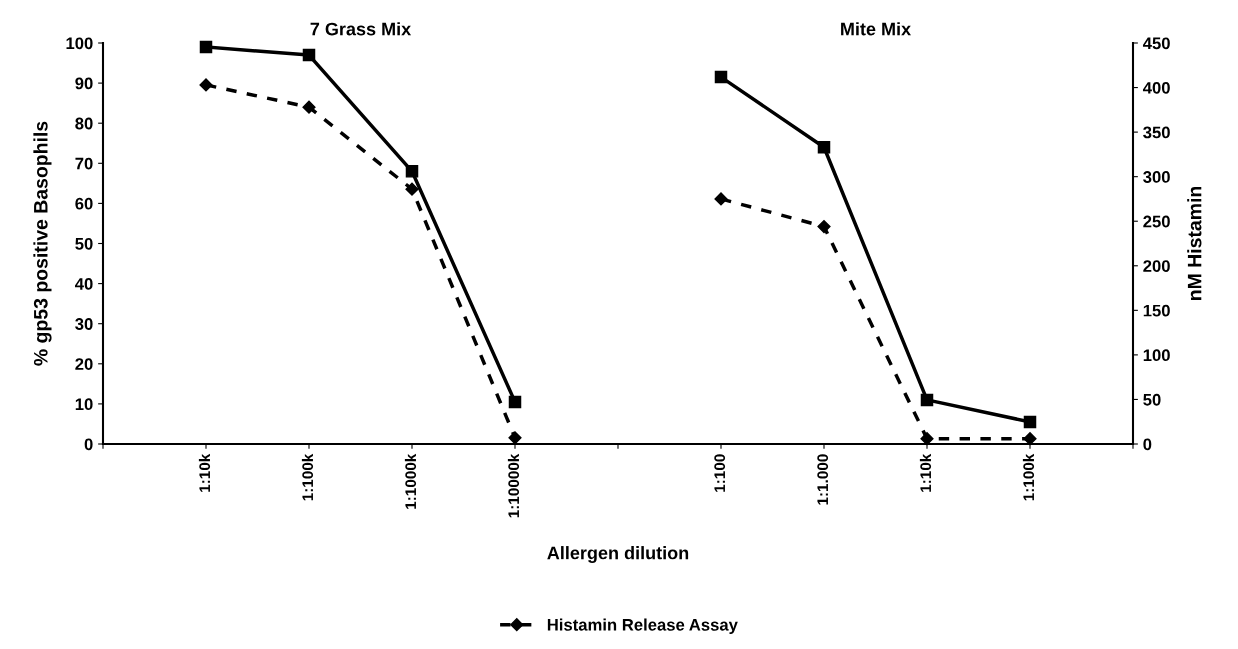 This screenshot has width=1238, height=649. What do you see at coordinates (88, 444) in the screenshot?
I see `y-tick-label: 0` at bounding box center [88, 444].